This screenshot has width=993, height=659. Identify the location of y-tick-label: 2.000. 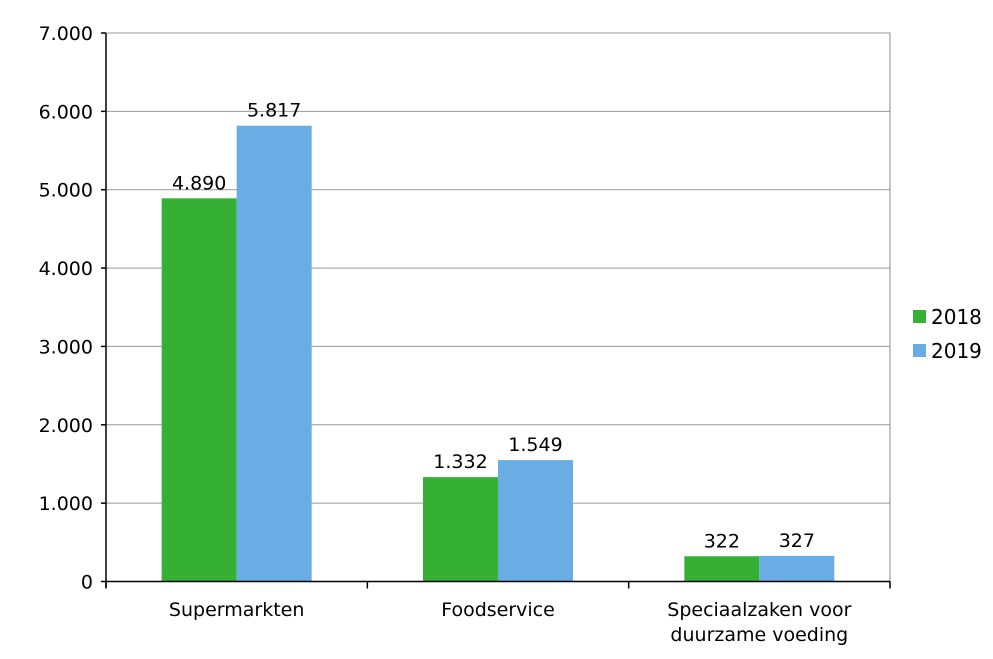
(66, 426).